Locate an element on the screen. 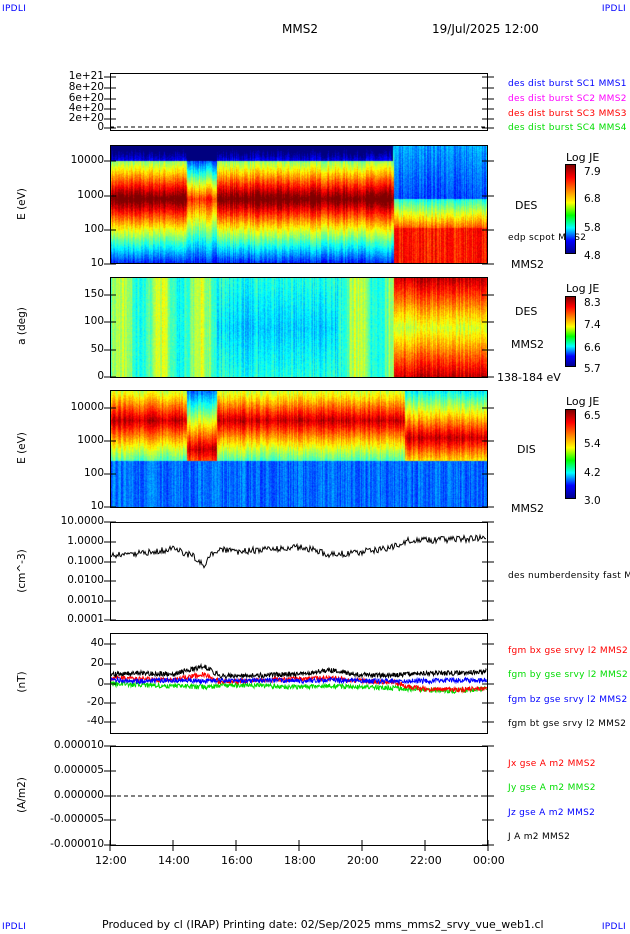  des-energy-spectrogram is located at coordinates (299, 204).